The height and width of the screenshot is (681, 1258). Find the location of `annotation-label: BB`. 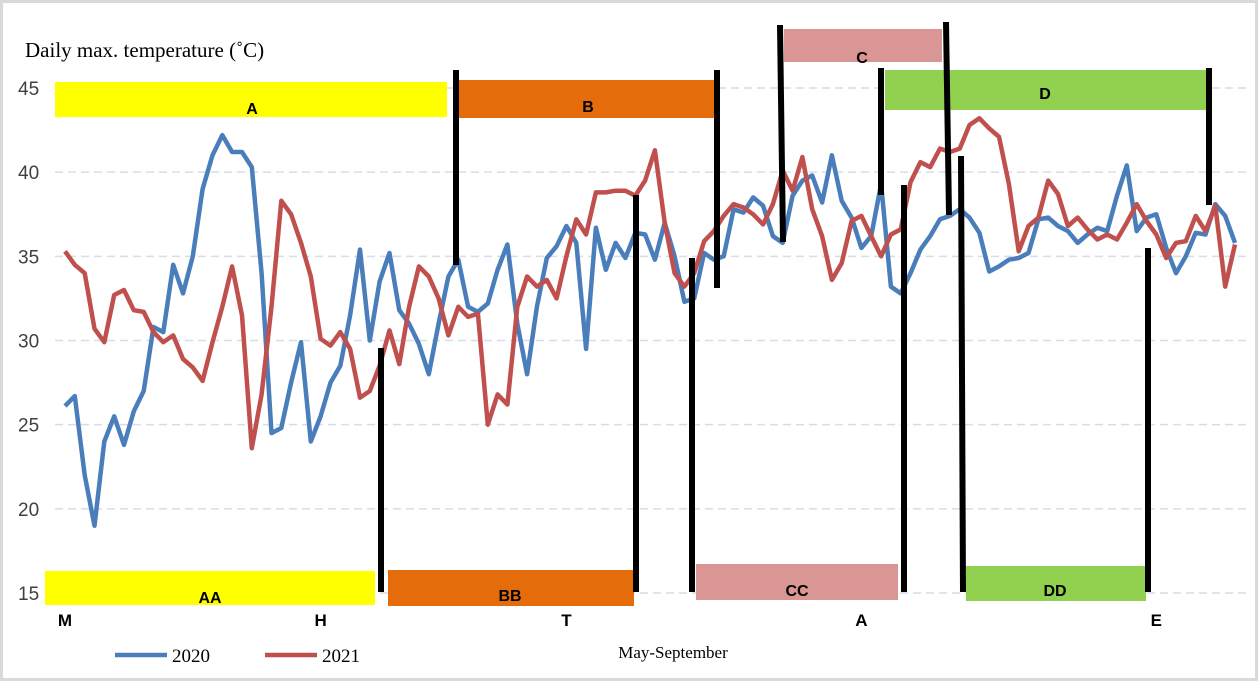

annotation-label: BB is located at coordinates (509, 596).